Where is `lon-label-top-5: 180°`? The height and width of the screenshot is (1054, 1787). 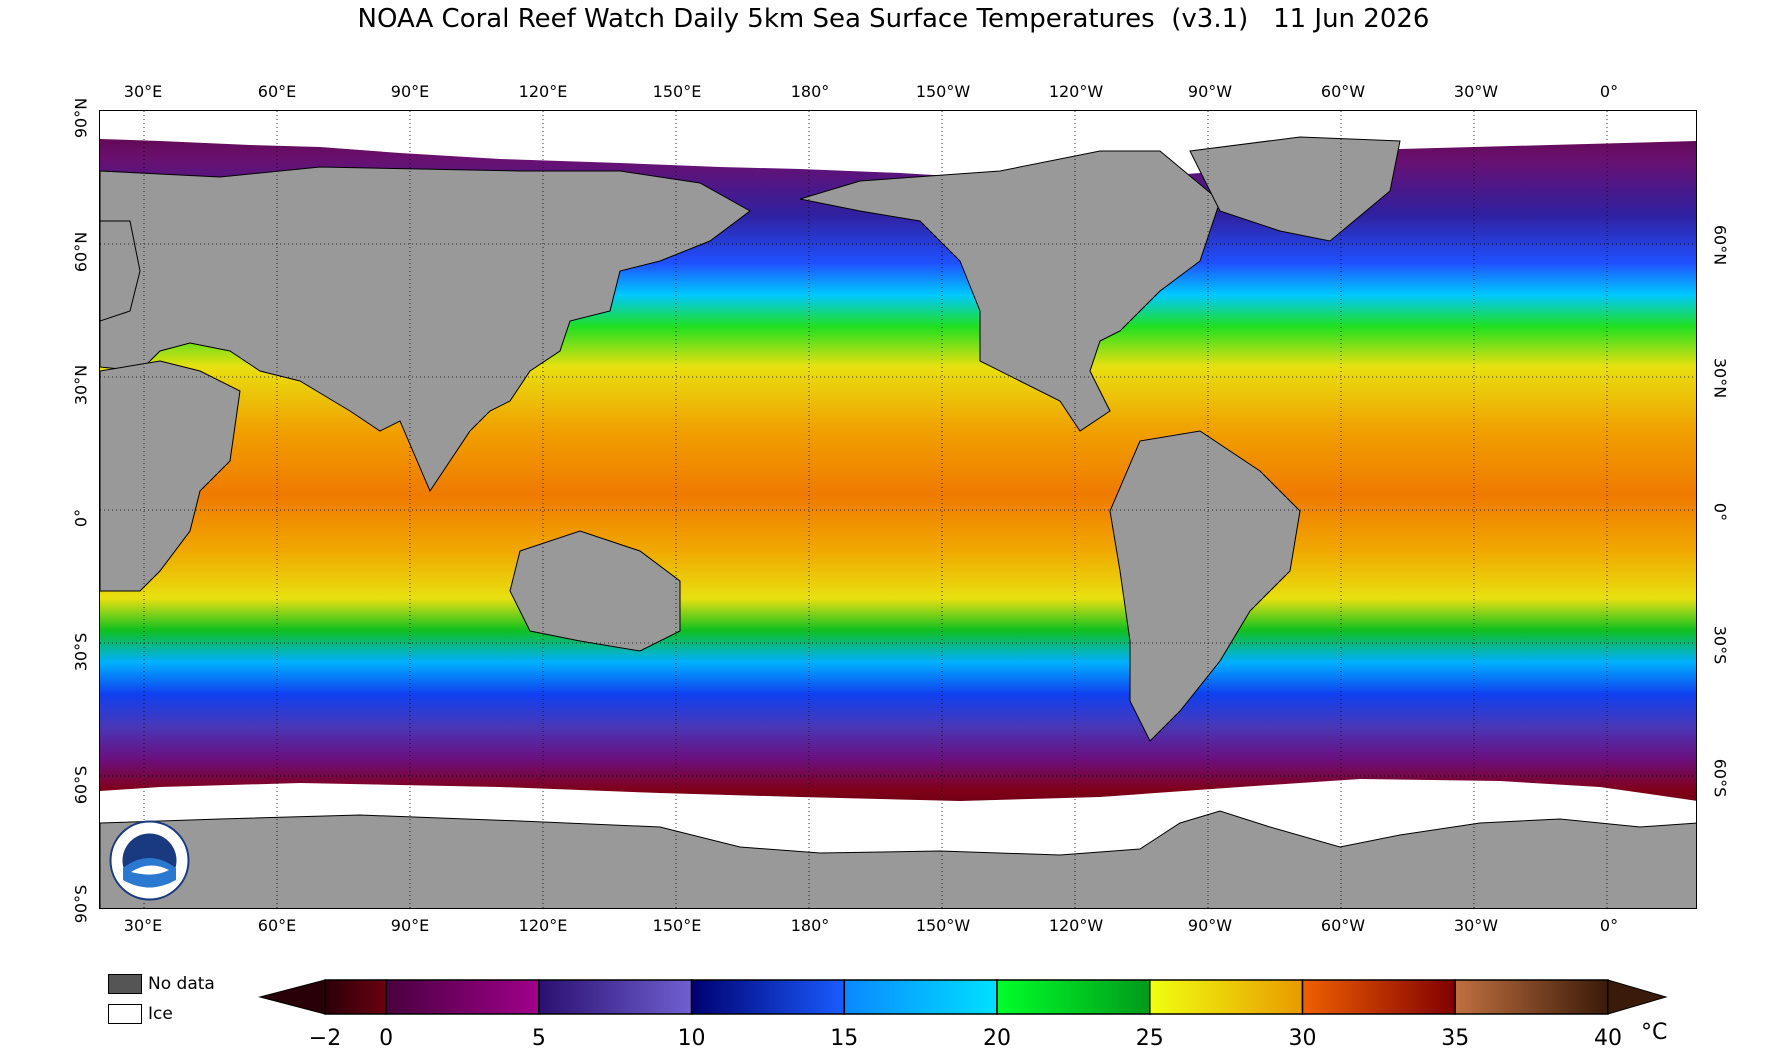 lon-label-top-5: 180° is located at coordinates (810, 91).